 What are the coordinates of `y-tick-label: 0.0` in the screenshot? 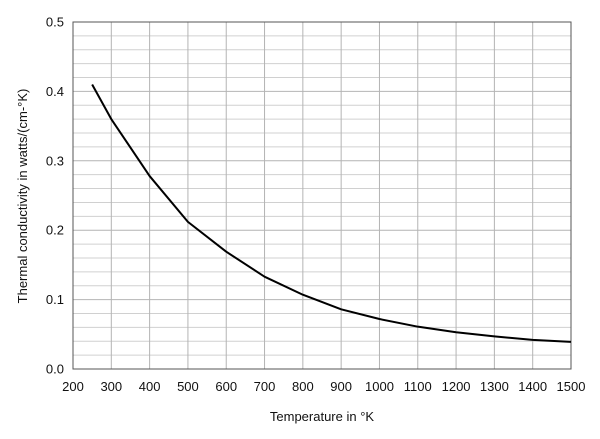 It's located at (55, 369).